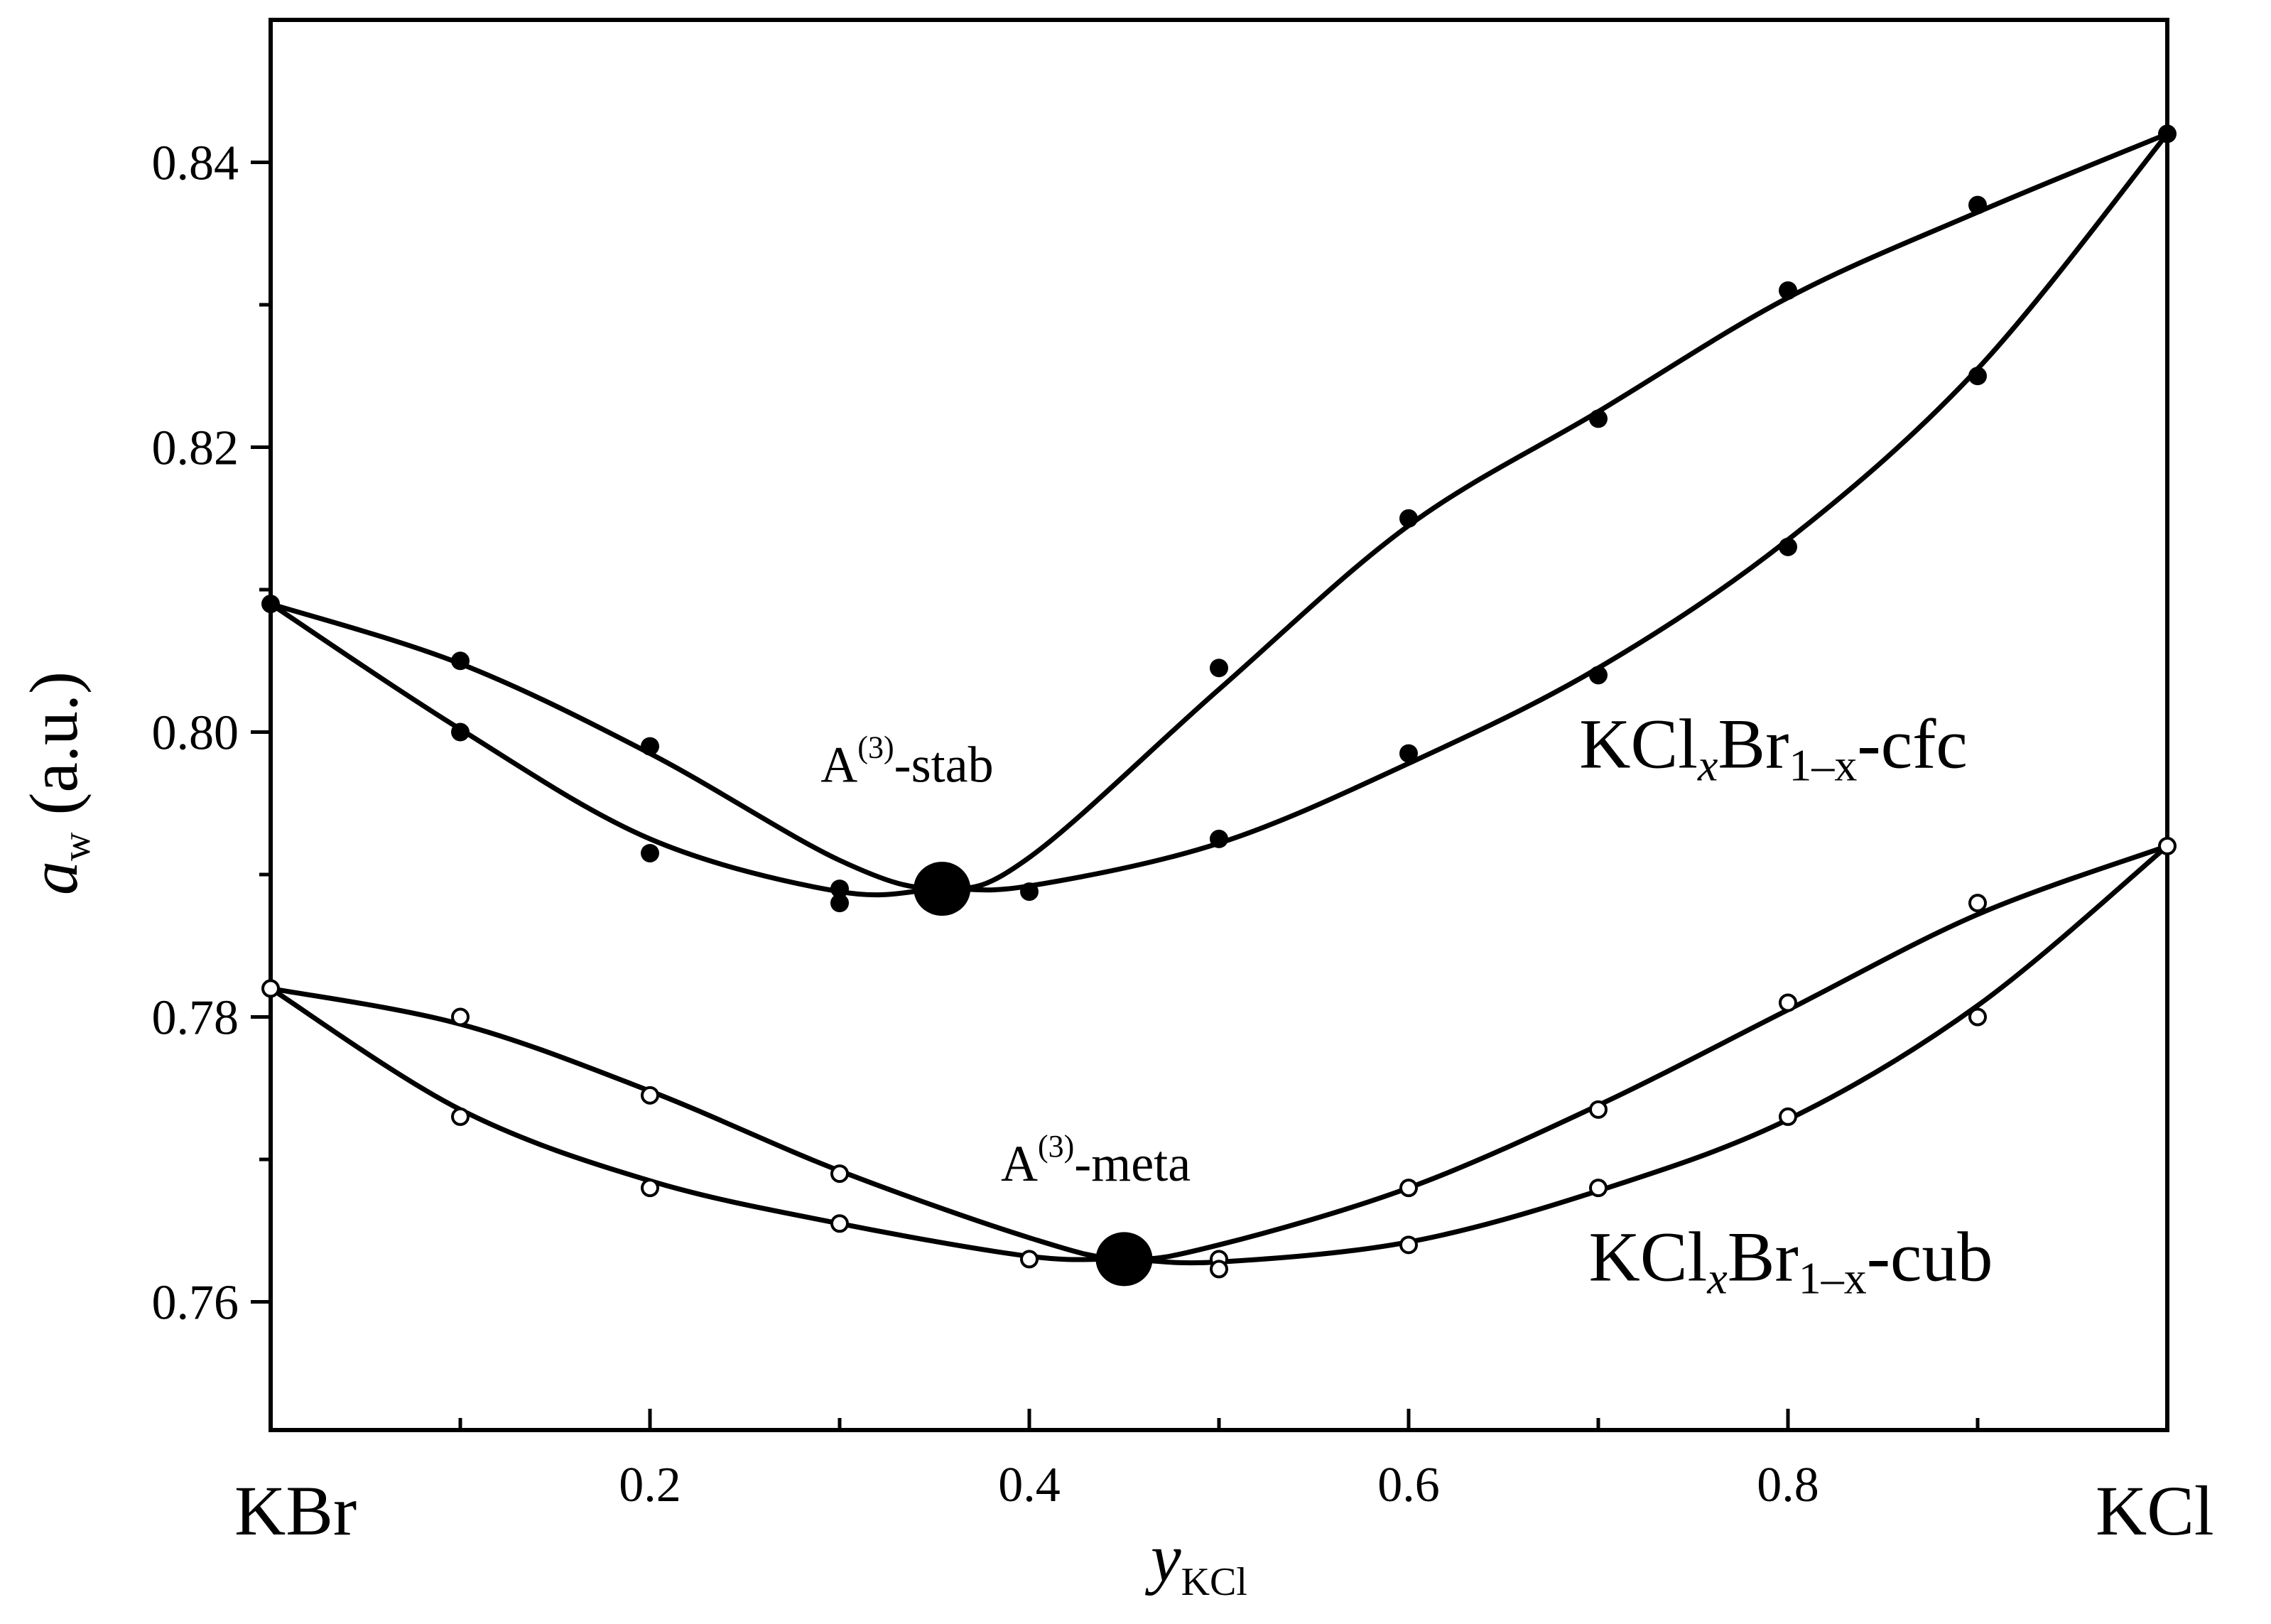 The image size is (2271, 1624). Describe the element at coordinates (195, 1303) in the screenshot. I see `y-tick-label: 0.76` at that location.